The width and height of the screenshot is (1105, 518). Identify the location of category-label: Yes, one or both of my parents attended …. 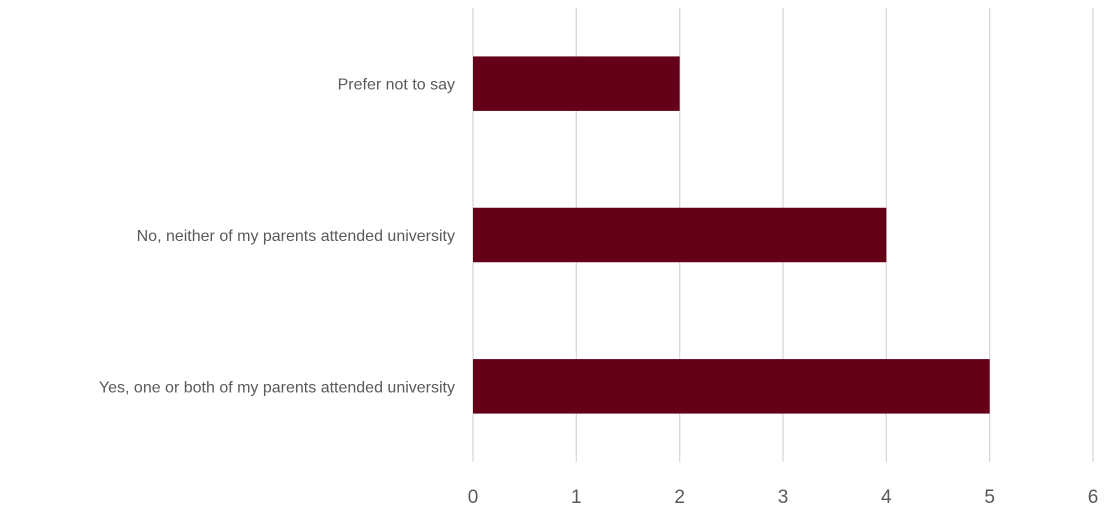
(277, 387).